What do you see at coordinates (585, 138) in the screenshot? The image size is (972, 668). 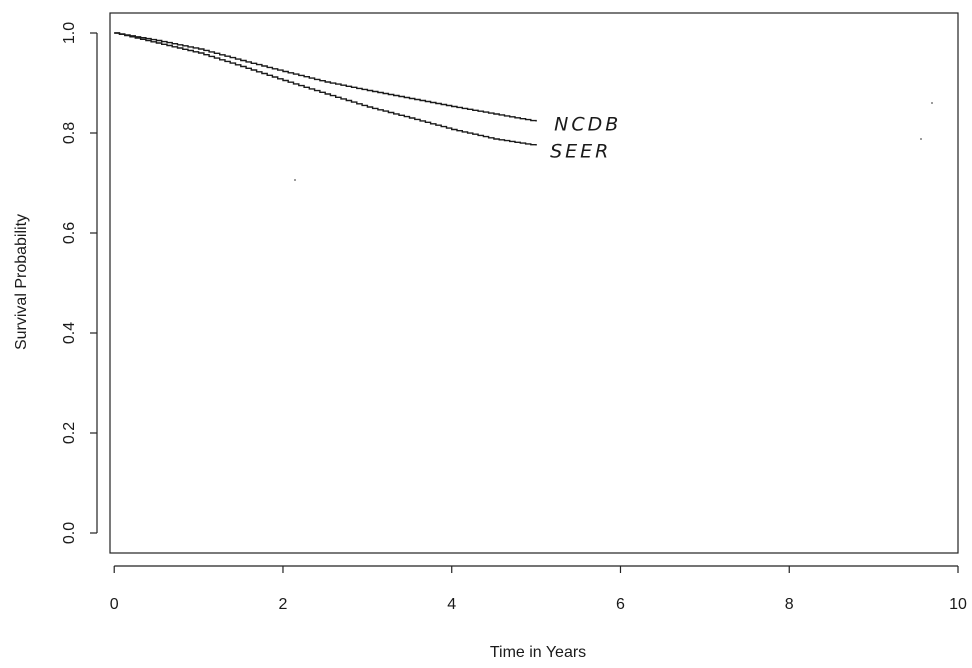 I see `annotation-layer: NCDB SEER` at bounding box center [585, 138].